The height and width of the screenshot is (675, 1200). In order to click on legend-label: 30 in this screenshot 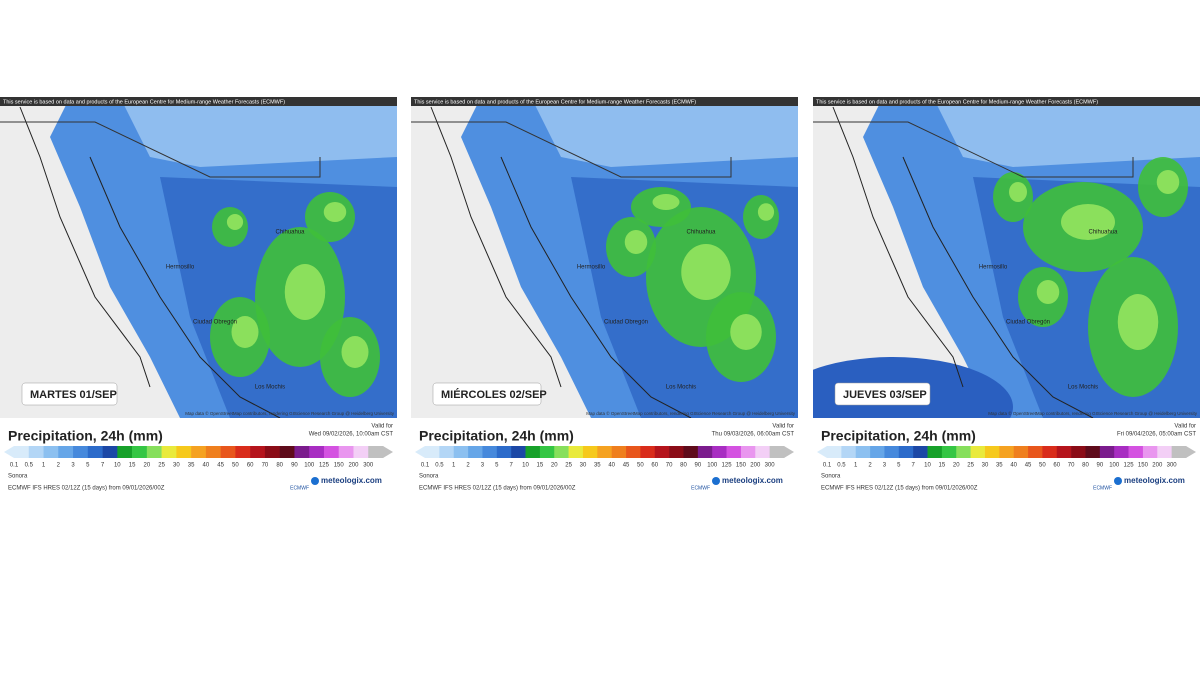, I will do `click(985, 466)`.